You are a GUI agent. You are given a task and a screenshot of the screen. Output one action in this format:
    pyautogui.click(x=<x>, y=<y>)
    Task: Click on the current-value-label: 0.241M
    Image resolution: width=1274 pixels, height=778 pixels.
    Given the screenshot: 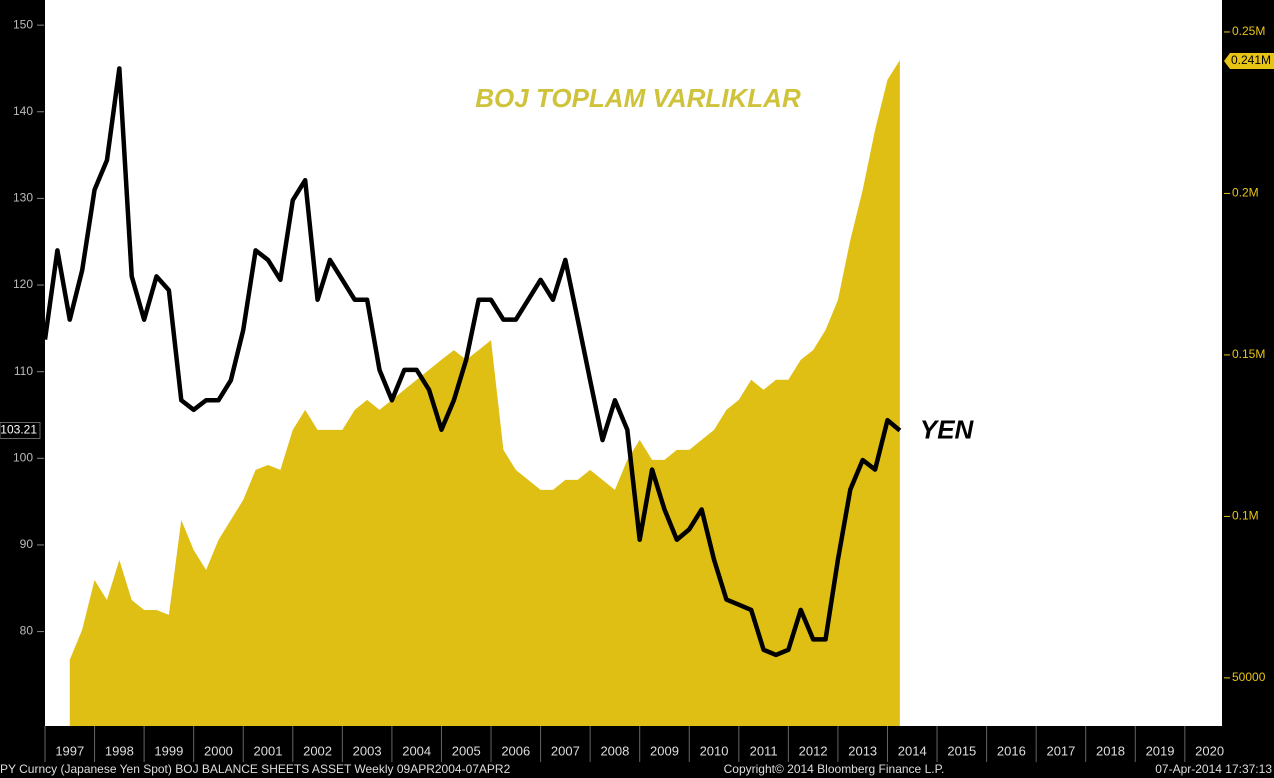 What is the action you would take?
    pyautogui.click(x=1251, y=60)
    